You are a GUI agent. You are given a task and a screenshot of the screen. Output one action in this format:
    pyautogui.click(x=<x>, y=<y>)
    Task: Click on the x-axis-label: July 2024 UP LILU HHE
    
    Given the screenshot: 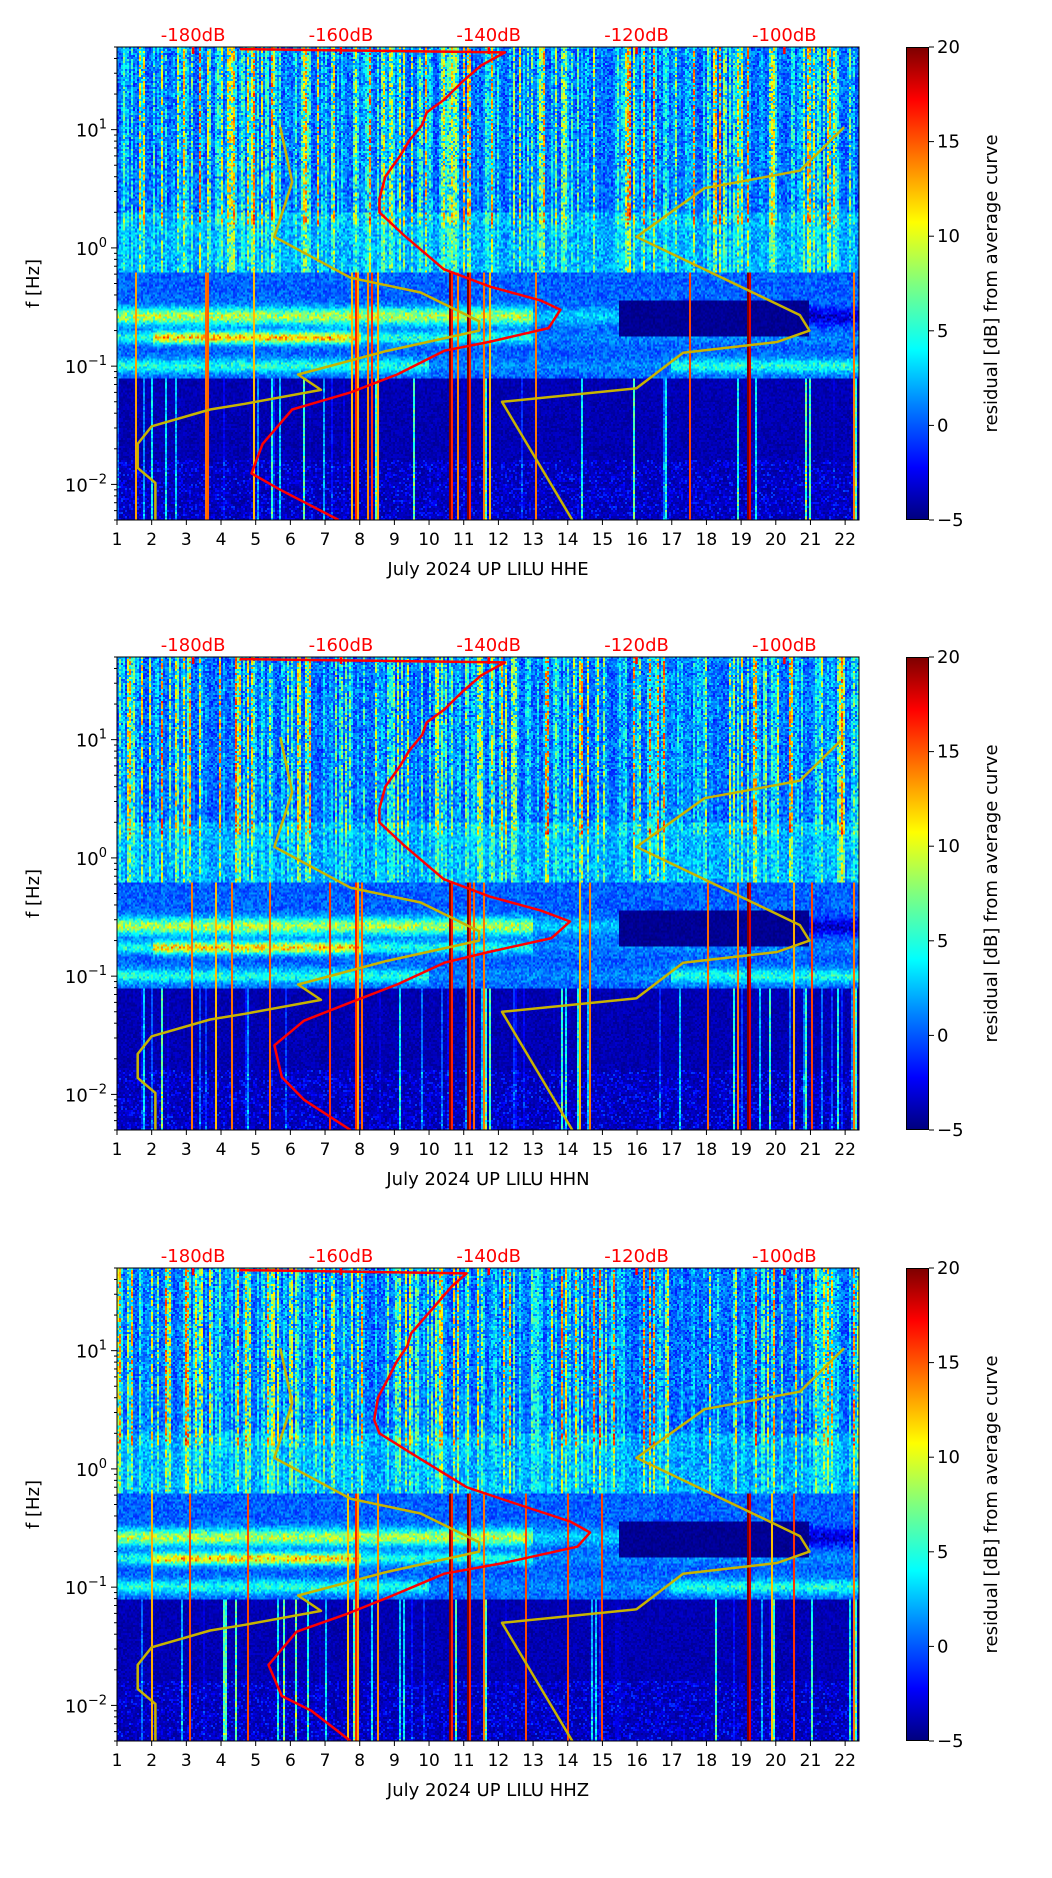 What is the action you would take?
    pyautogui.click(x=487, y=569)
    